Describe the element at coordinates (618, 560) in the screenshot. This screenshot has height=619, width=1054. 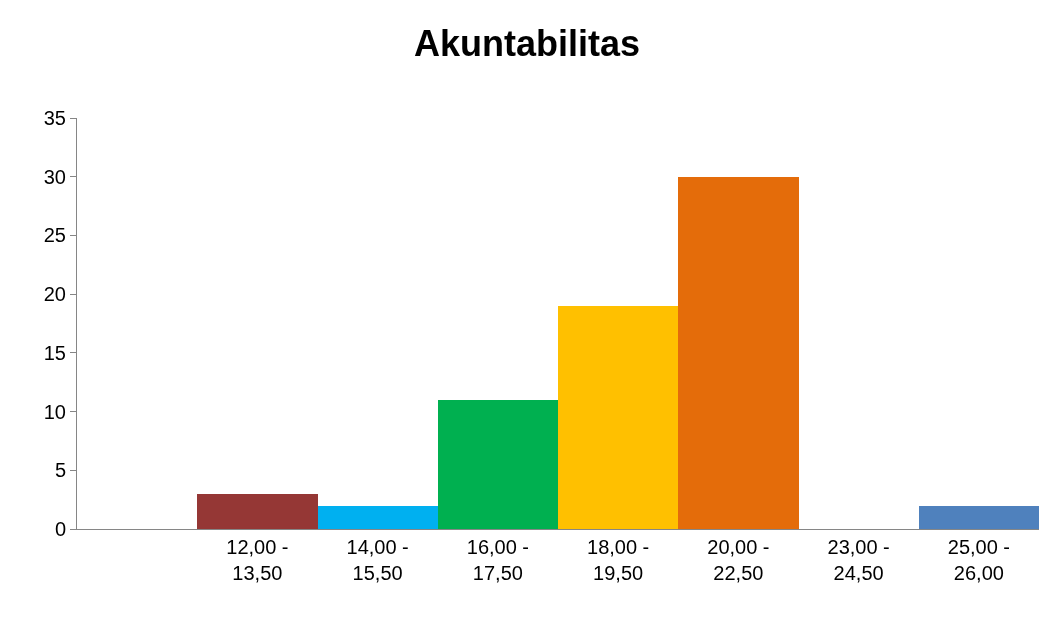
I see `x-tick-label: 18,00 - 19,50` at that location.